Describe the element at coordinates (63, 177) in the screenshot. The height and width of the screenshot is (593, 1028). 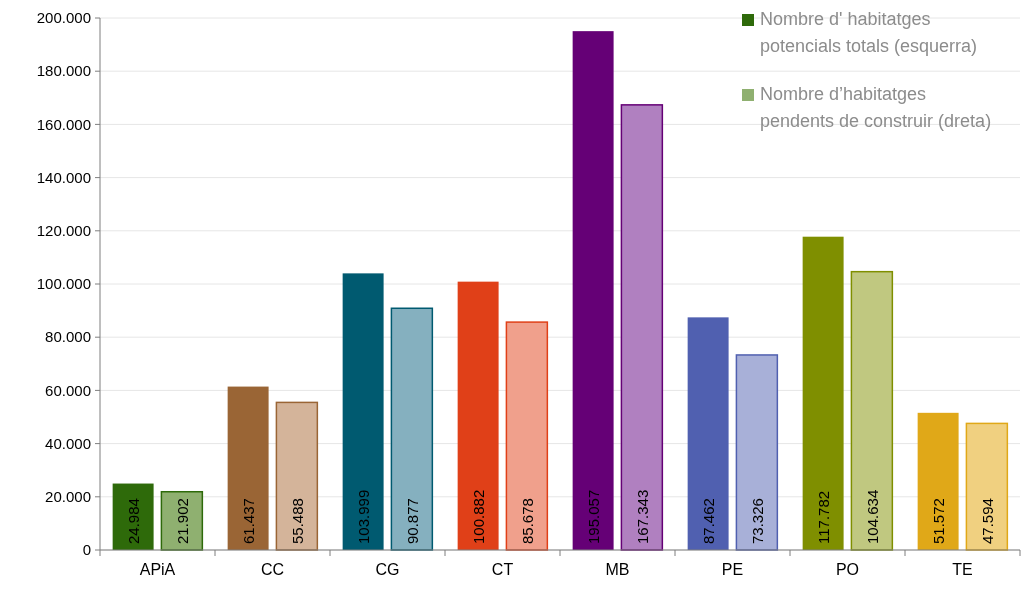
I see `y-tick-label: 140.000` at that location.